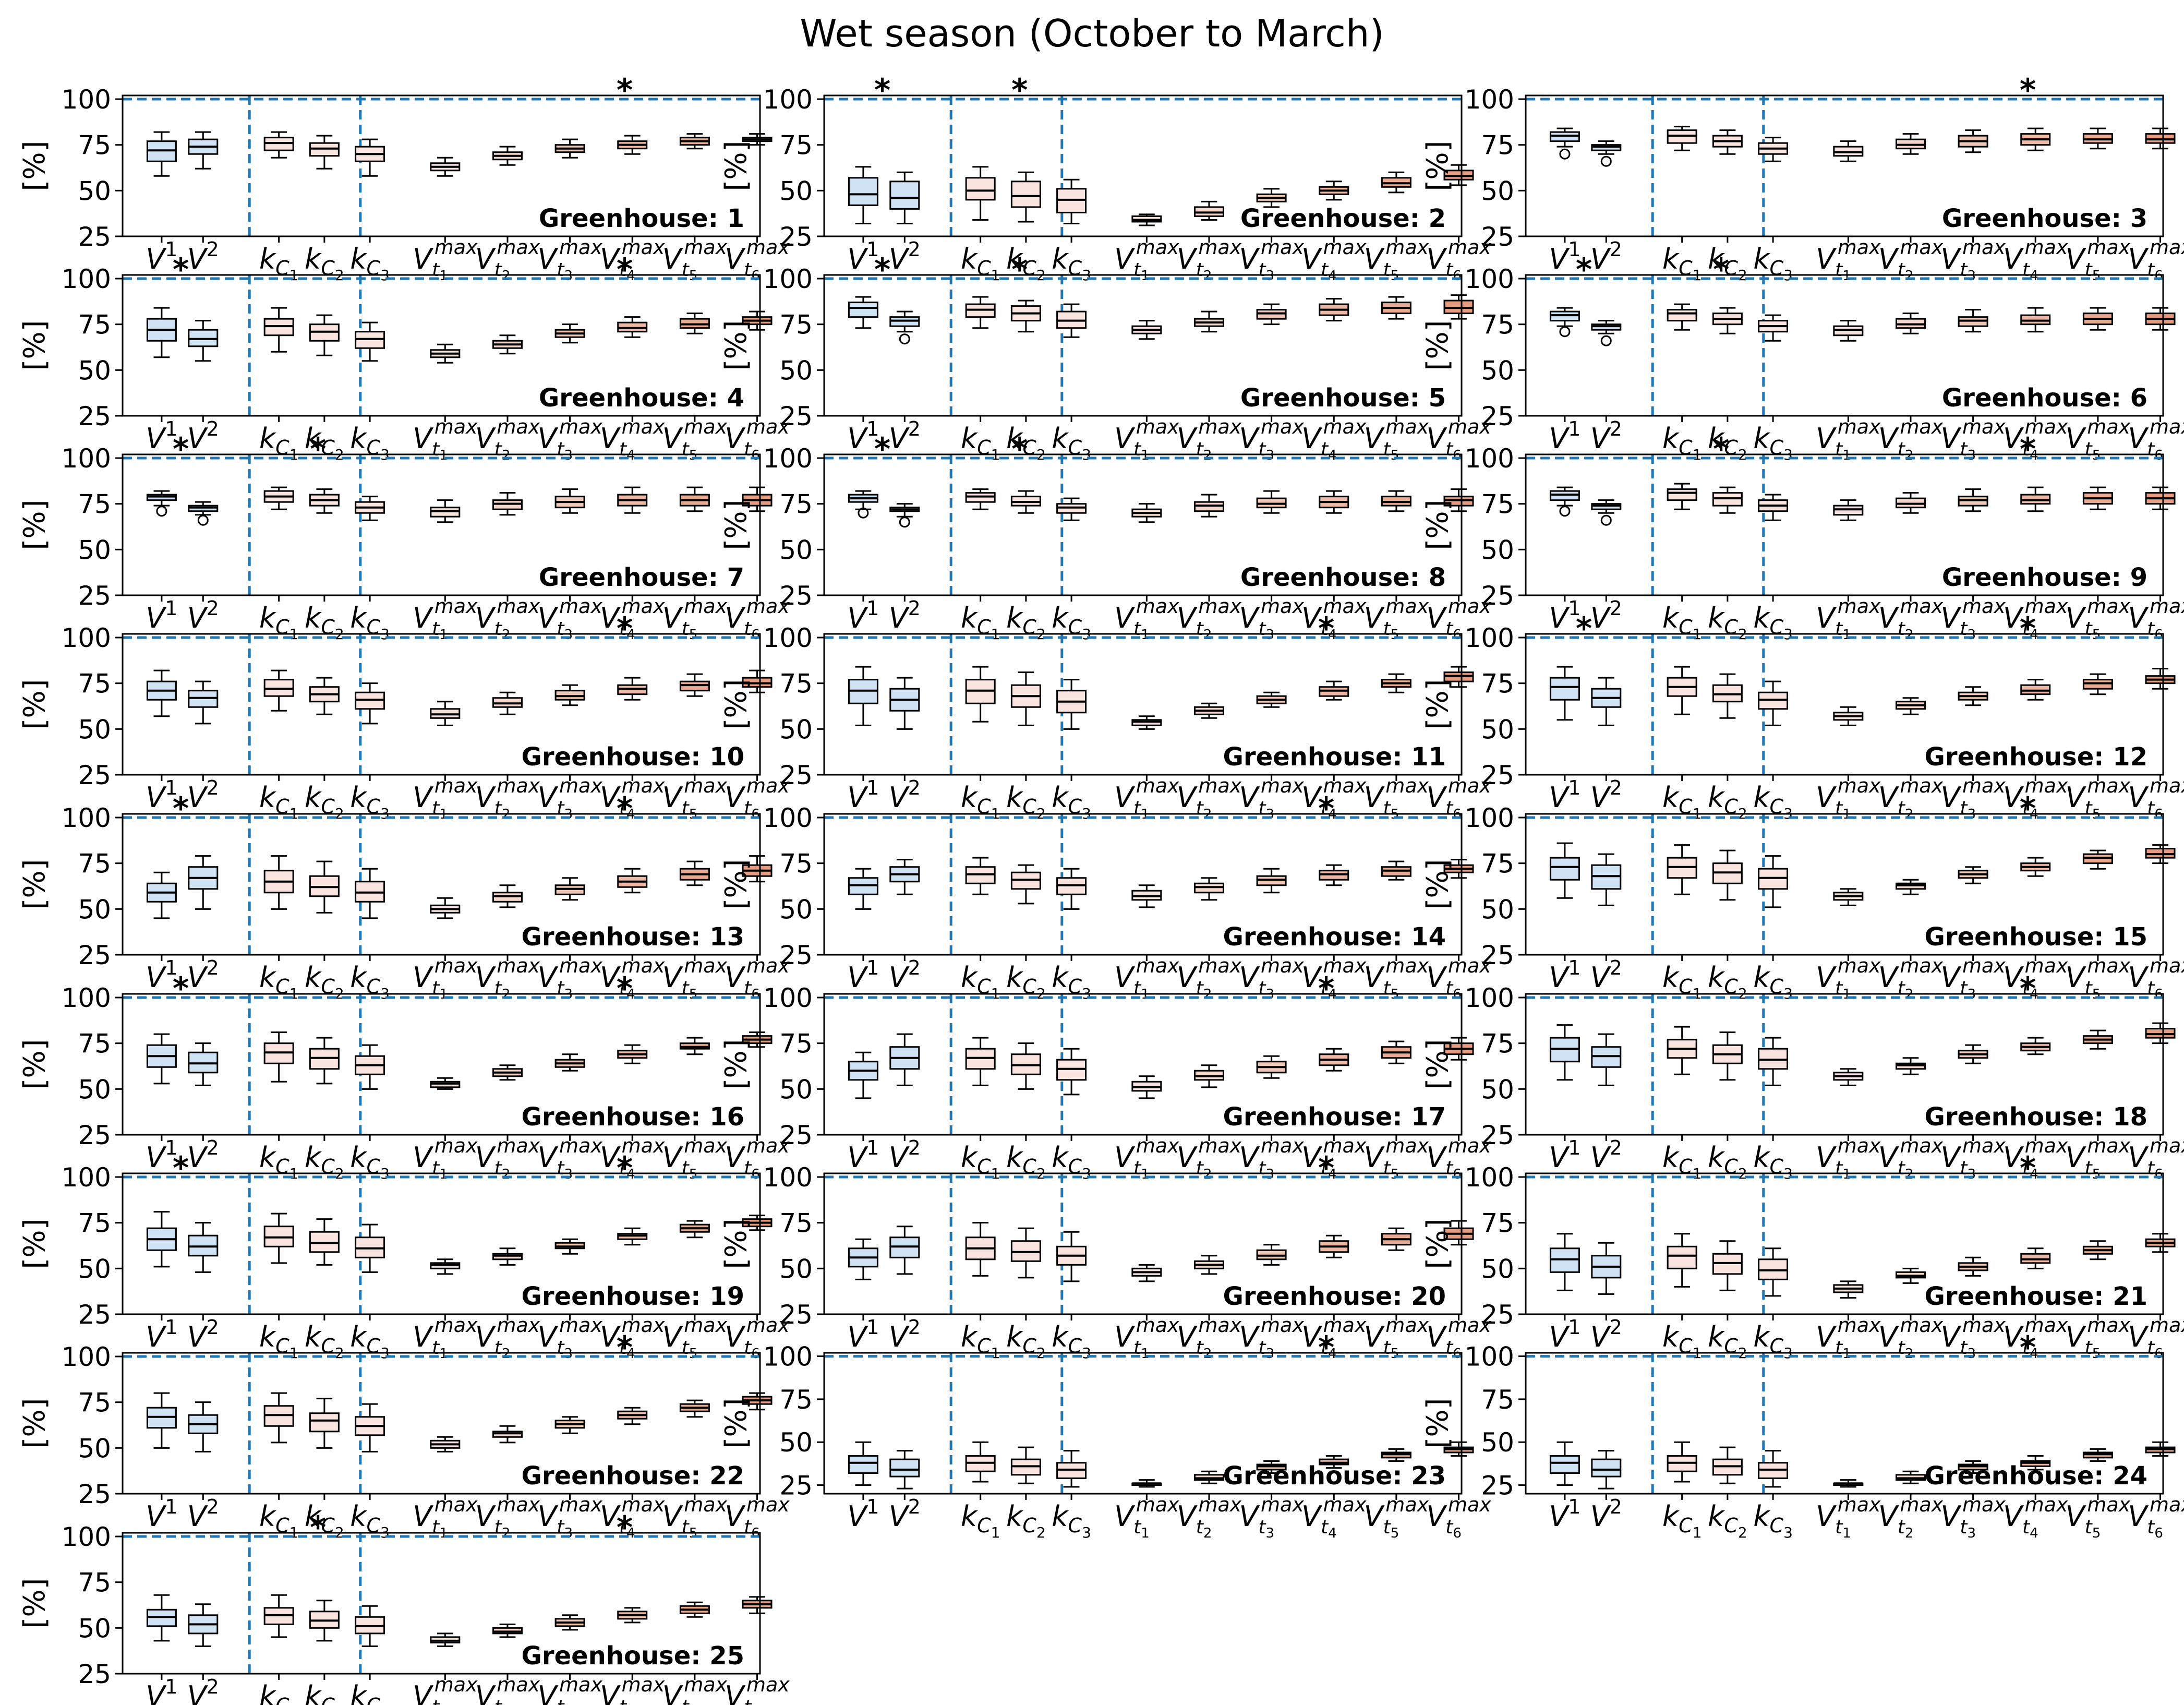  I want to click on x-tick-label: kC2, so click(324, 1692).